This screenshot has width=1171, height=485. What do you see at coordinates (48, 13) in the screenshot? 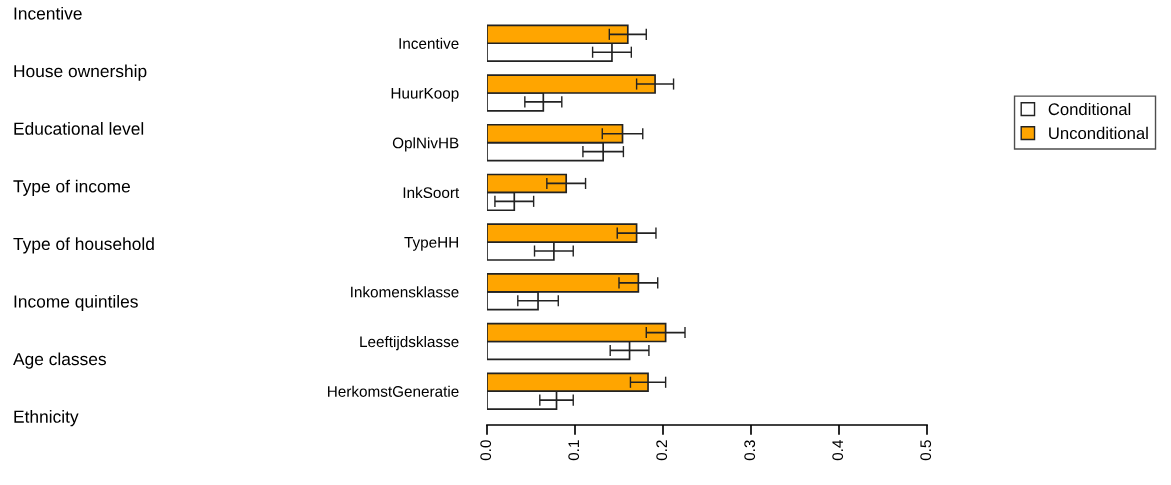
I see `text: Incentive` at bounding box center [48, 13].